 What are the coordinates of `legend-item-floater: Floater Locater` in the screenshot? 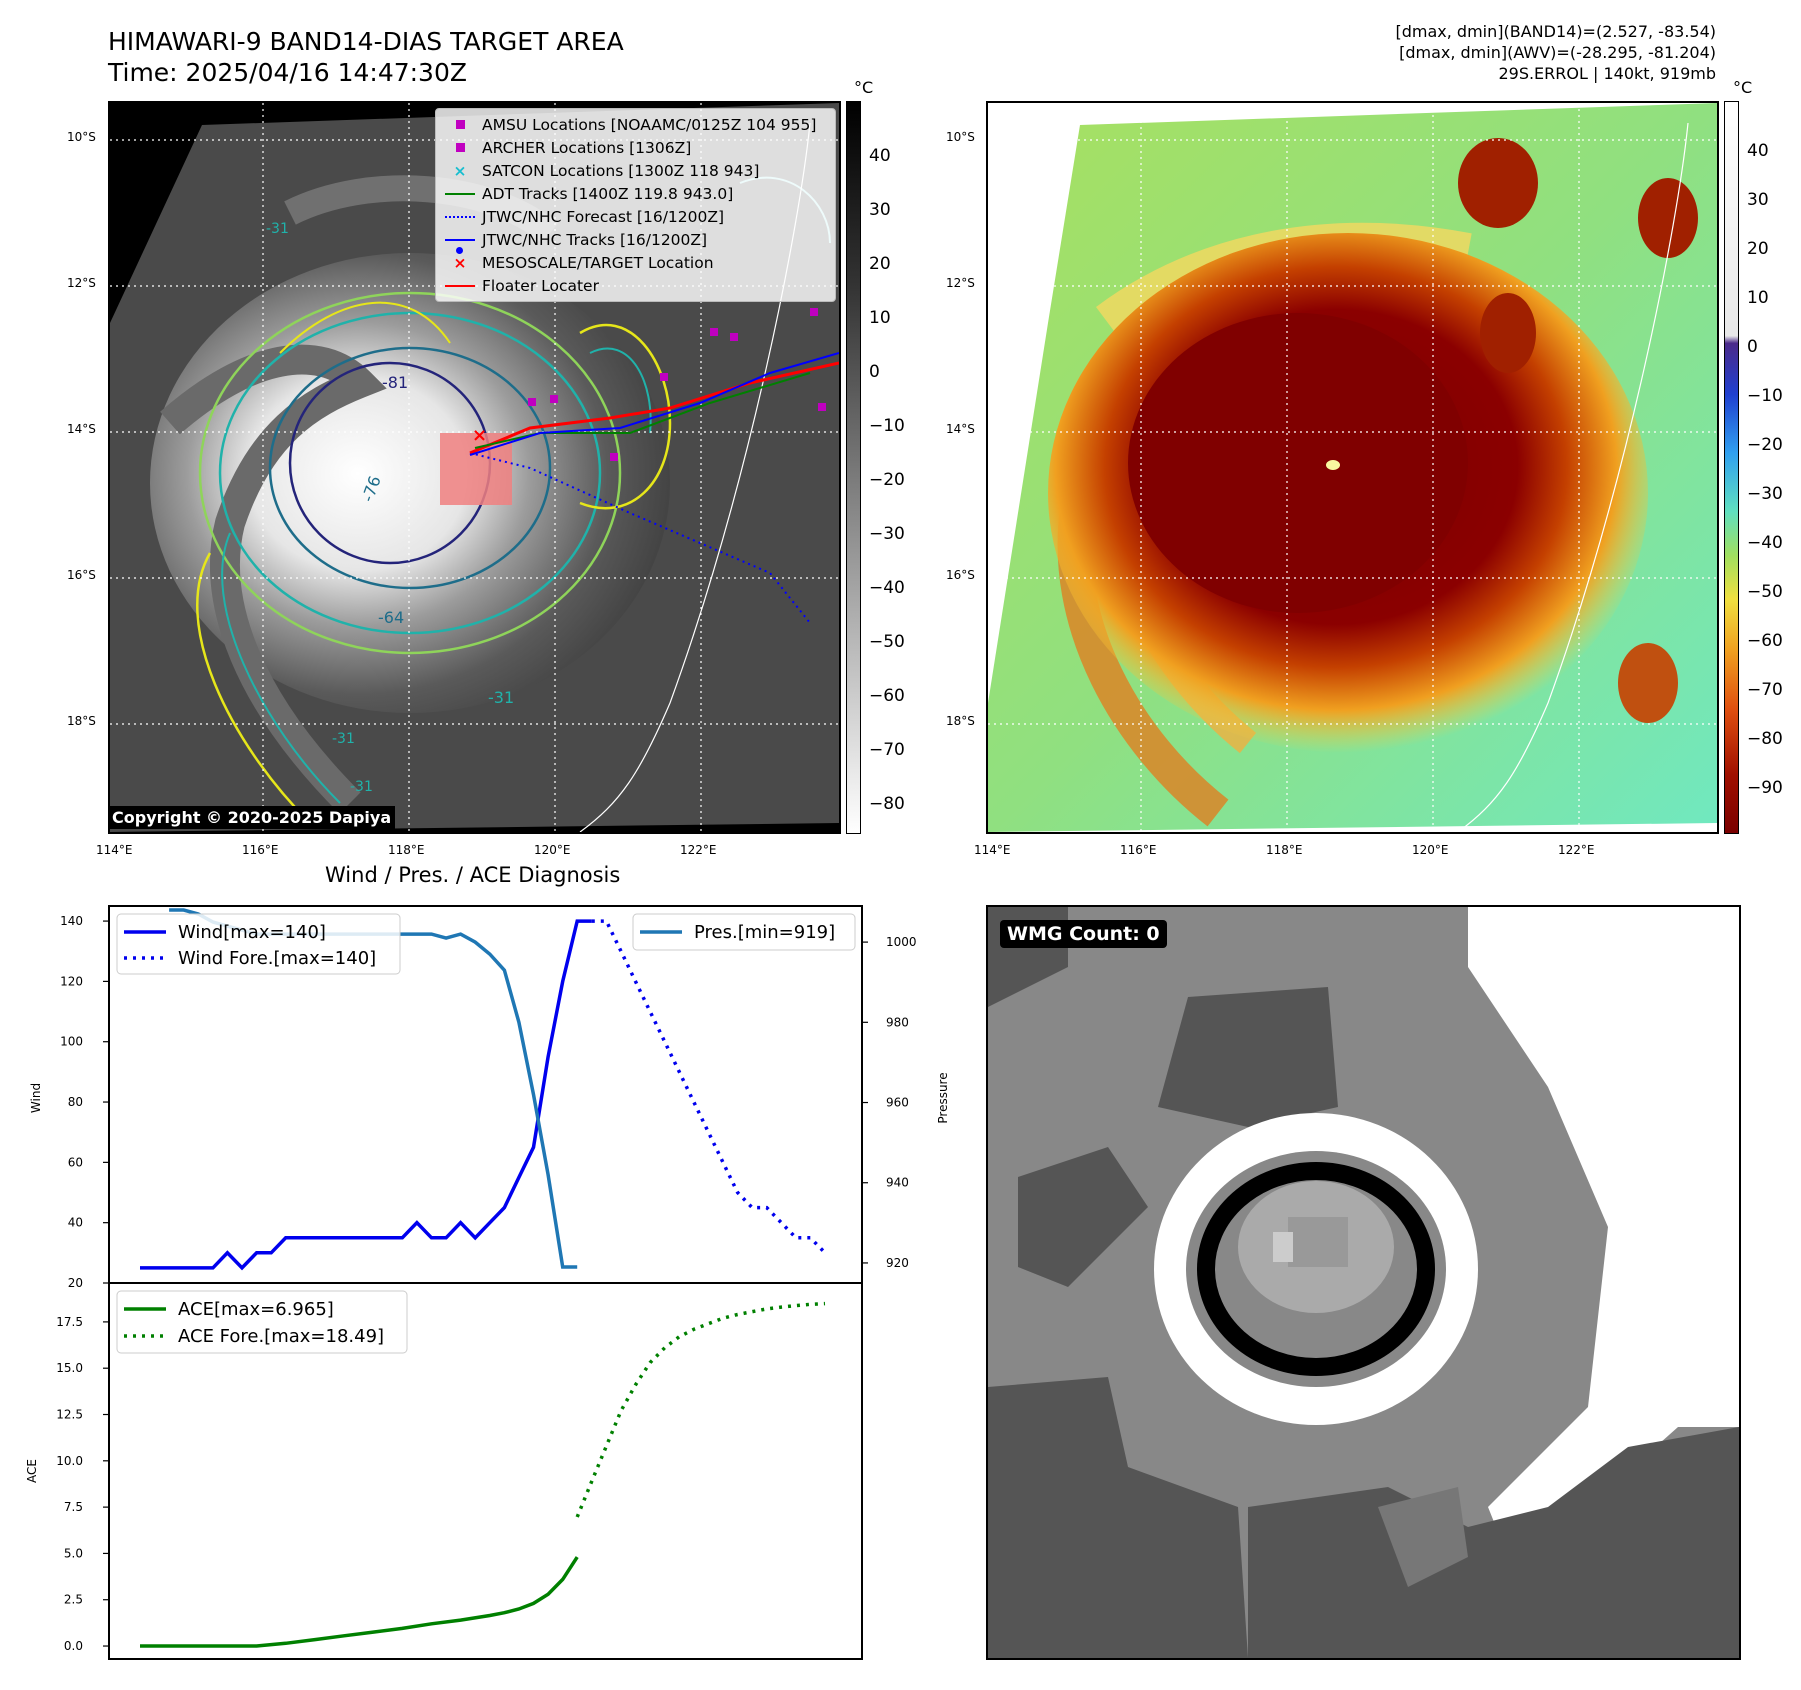 It's located at (635, 285).